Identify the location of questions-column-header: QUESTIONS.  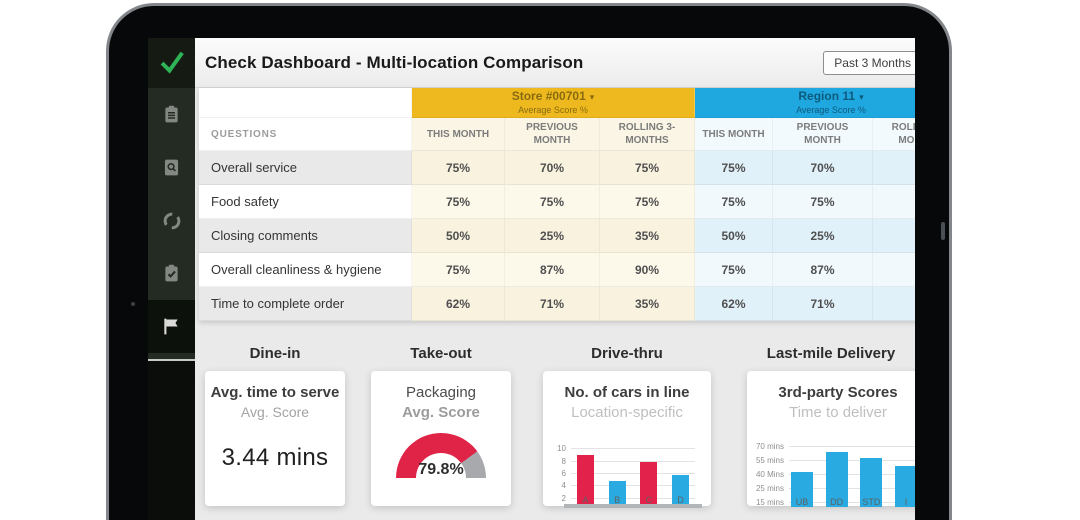
(305, 134).